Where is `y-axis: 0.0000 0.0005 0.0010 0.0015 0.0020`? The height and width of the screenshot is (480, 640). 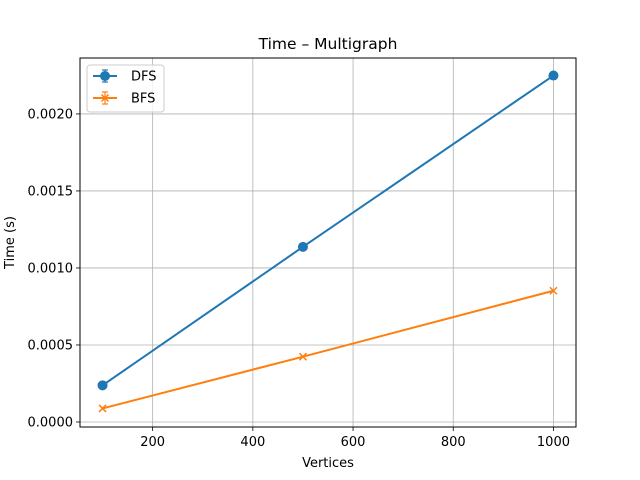 y-axis: 0.0000 0.0005 0.0010 0.0015 0.0020 is located at coordinates (54, 268).